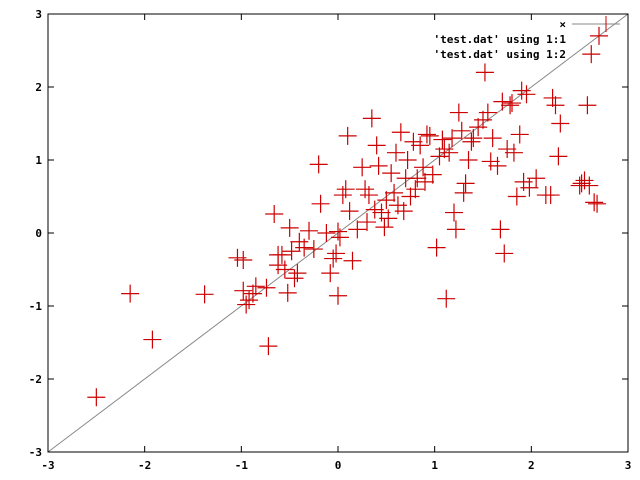 This screenshot has height=480, width=640. Describe the element at coordinates (38, 87) in the screenshot. I see `y-tick-label: 2` at that location.